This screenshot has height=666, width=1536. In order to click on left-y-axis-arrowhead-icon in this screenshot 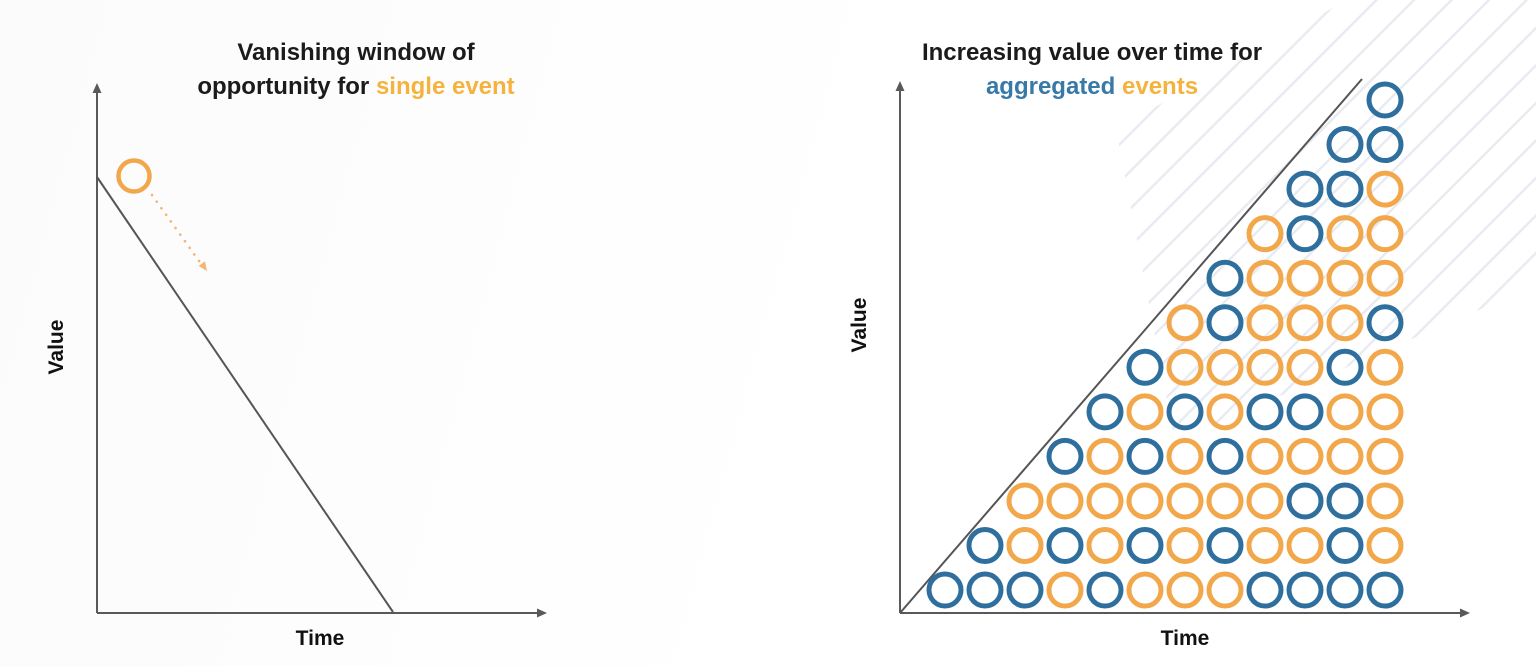, I will do `click(97, 88)`.